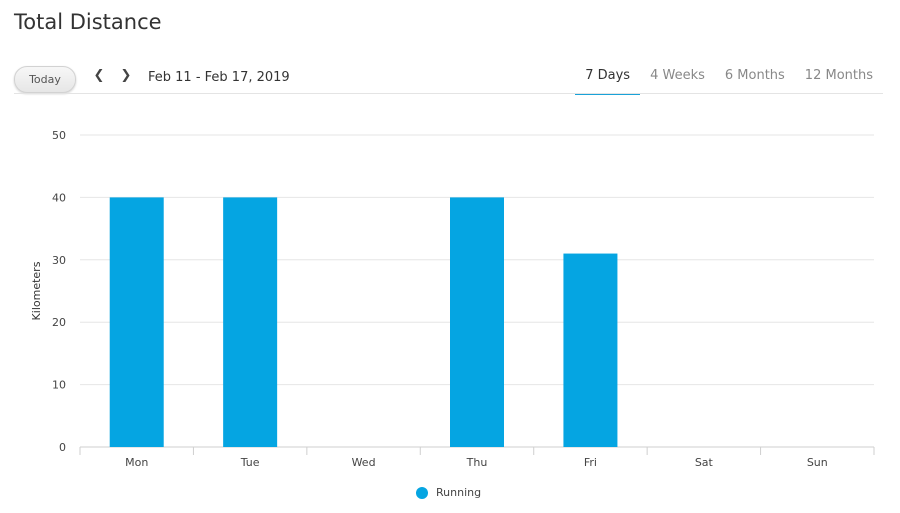 This screenshot has height=513, width=900. I want to click on legend: Running, so click(448, 492).